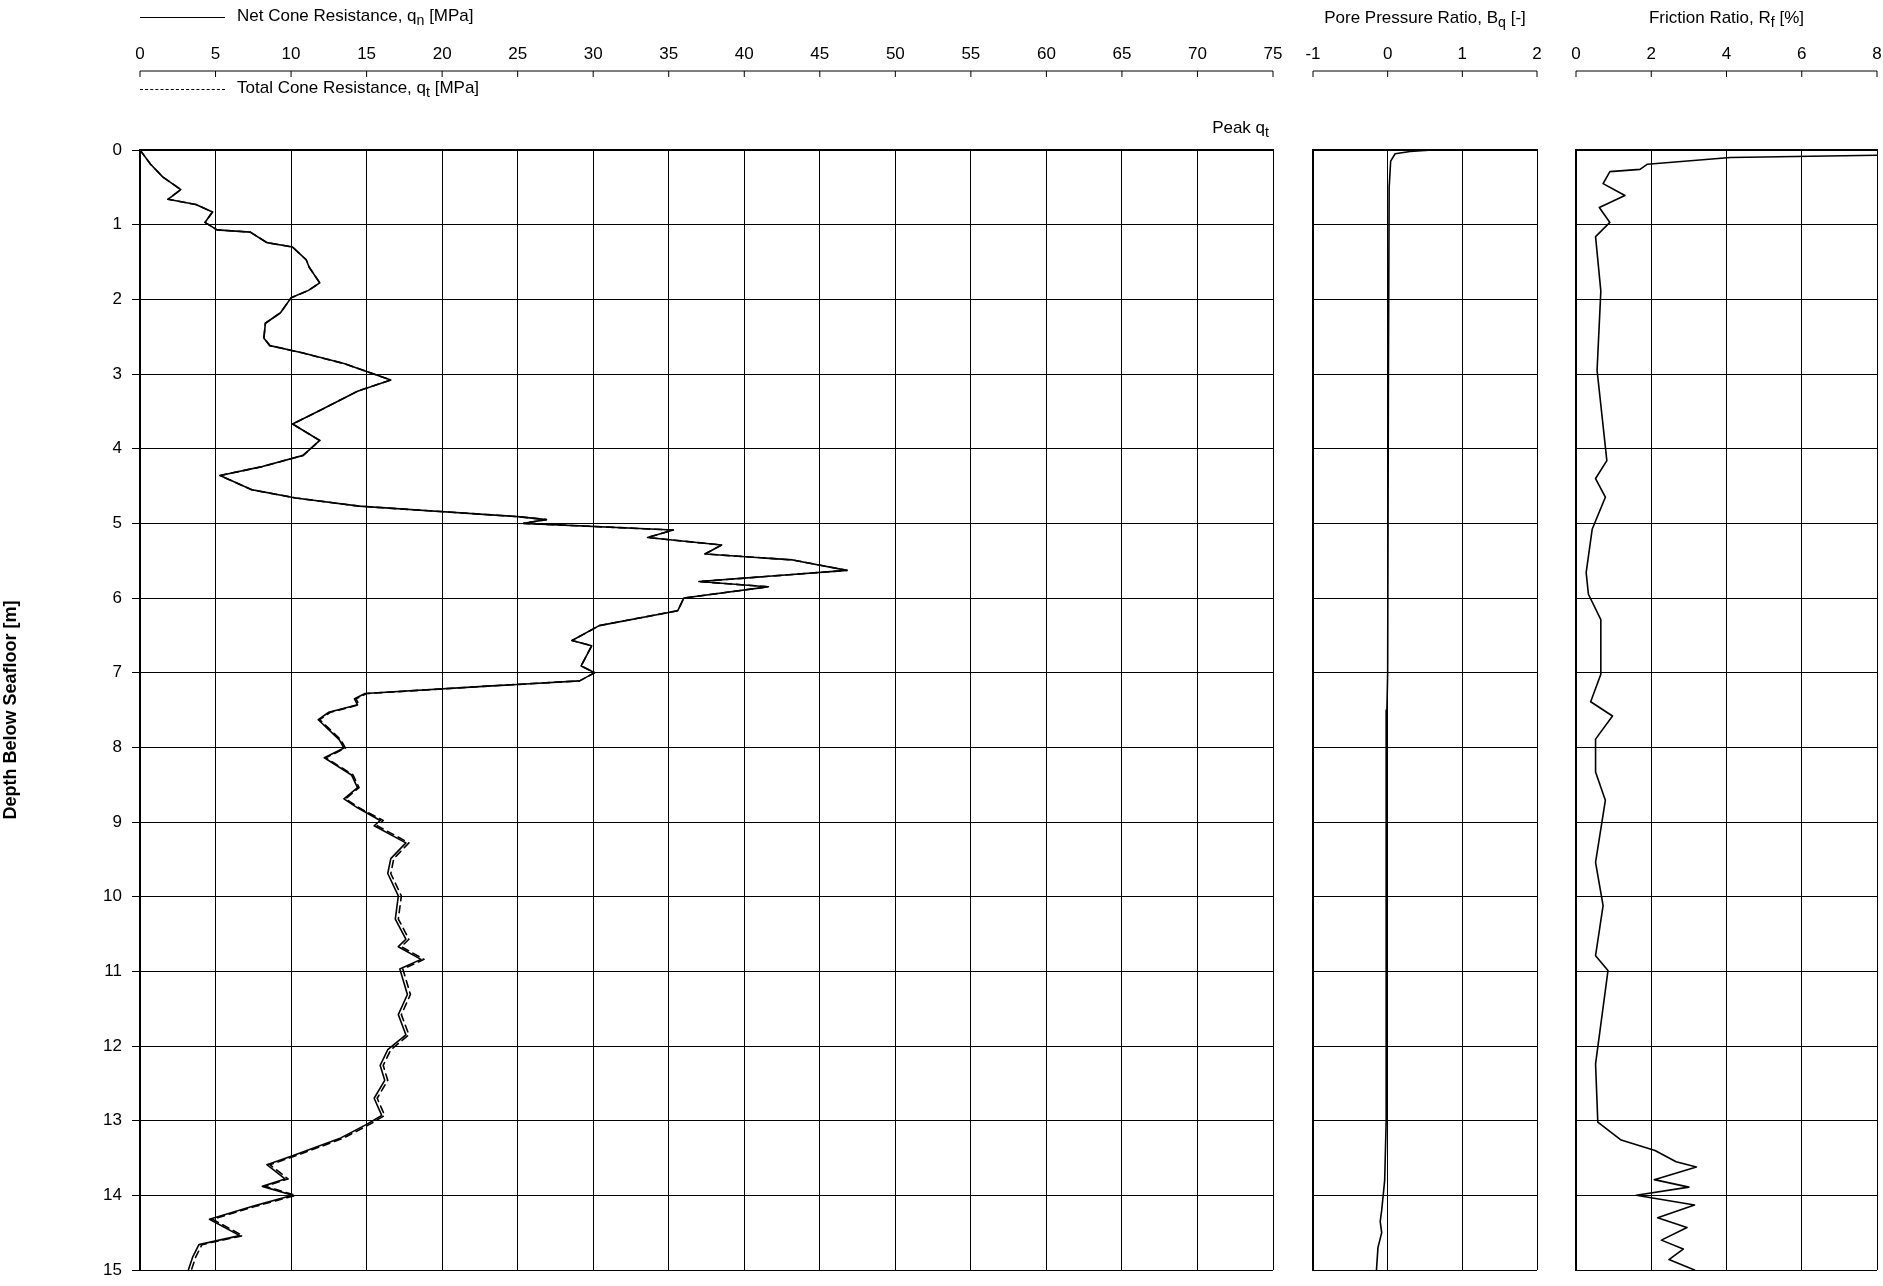 The image size is (1883, 1286). I want to click on x-tick-label: 35, so click(669, 54).